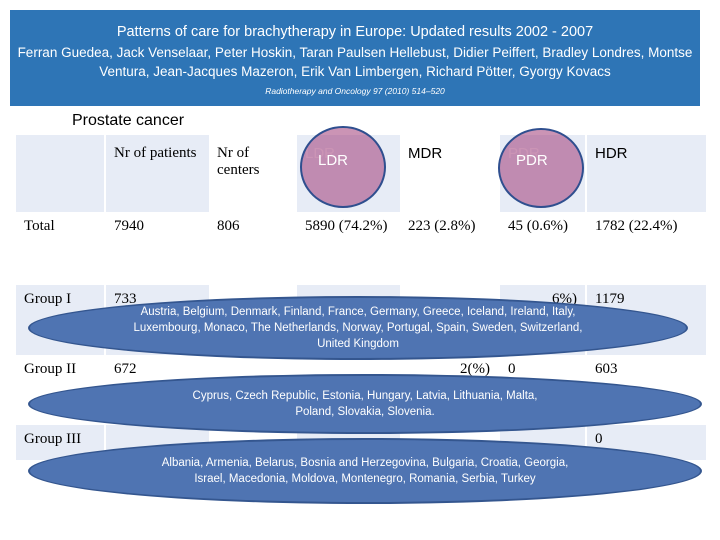  I want to click on table-cell: 45 (0.6%), so click(542, 248).